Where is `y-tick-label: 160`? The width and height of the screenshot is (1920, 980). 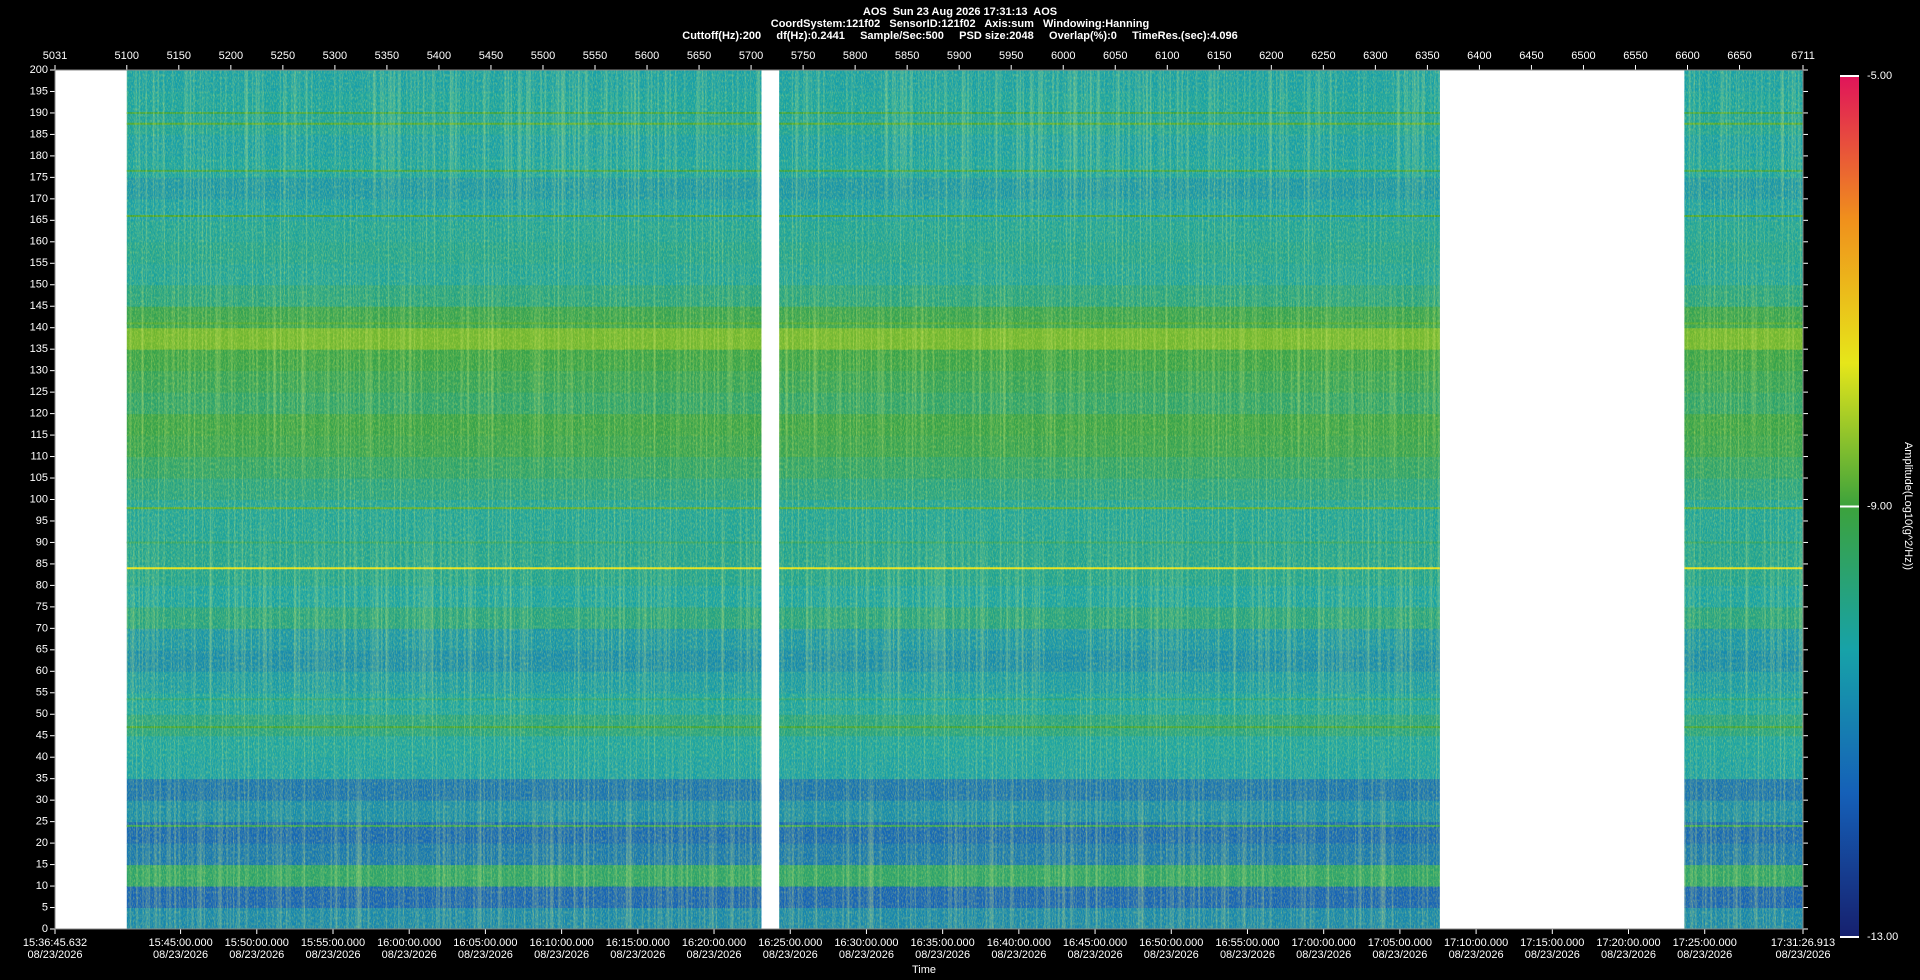 y-tick-label: 160 is located at coordinates (39, 242).